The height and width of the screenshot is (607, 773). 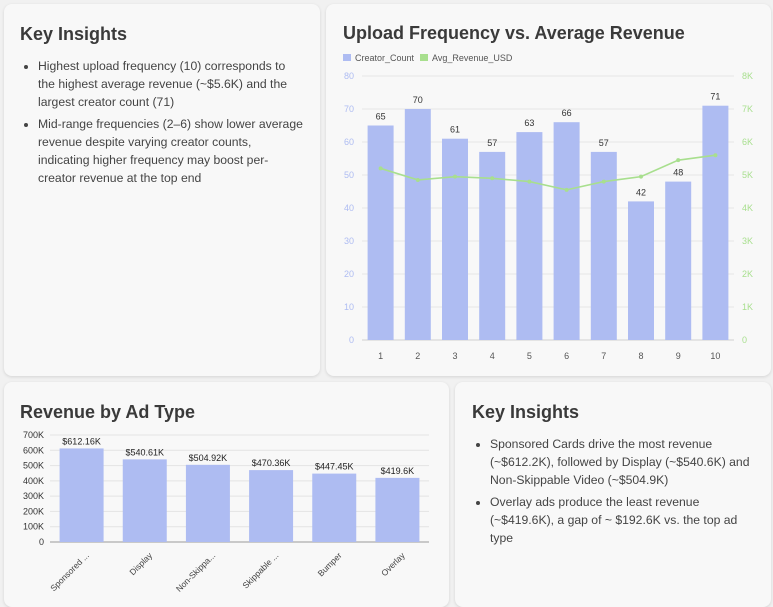 What do you see at coordinates (744, 340) in the screenshot?
I see `y-right-tick-label: 0` at bounding box center [744, 340].